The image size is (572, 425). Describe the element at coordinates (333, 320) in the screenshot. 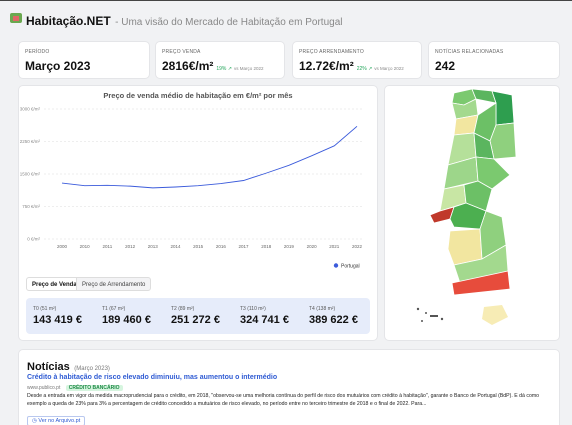

I see `typology-value: 389 622 €` at that location.